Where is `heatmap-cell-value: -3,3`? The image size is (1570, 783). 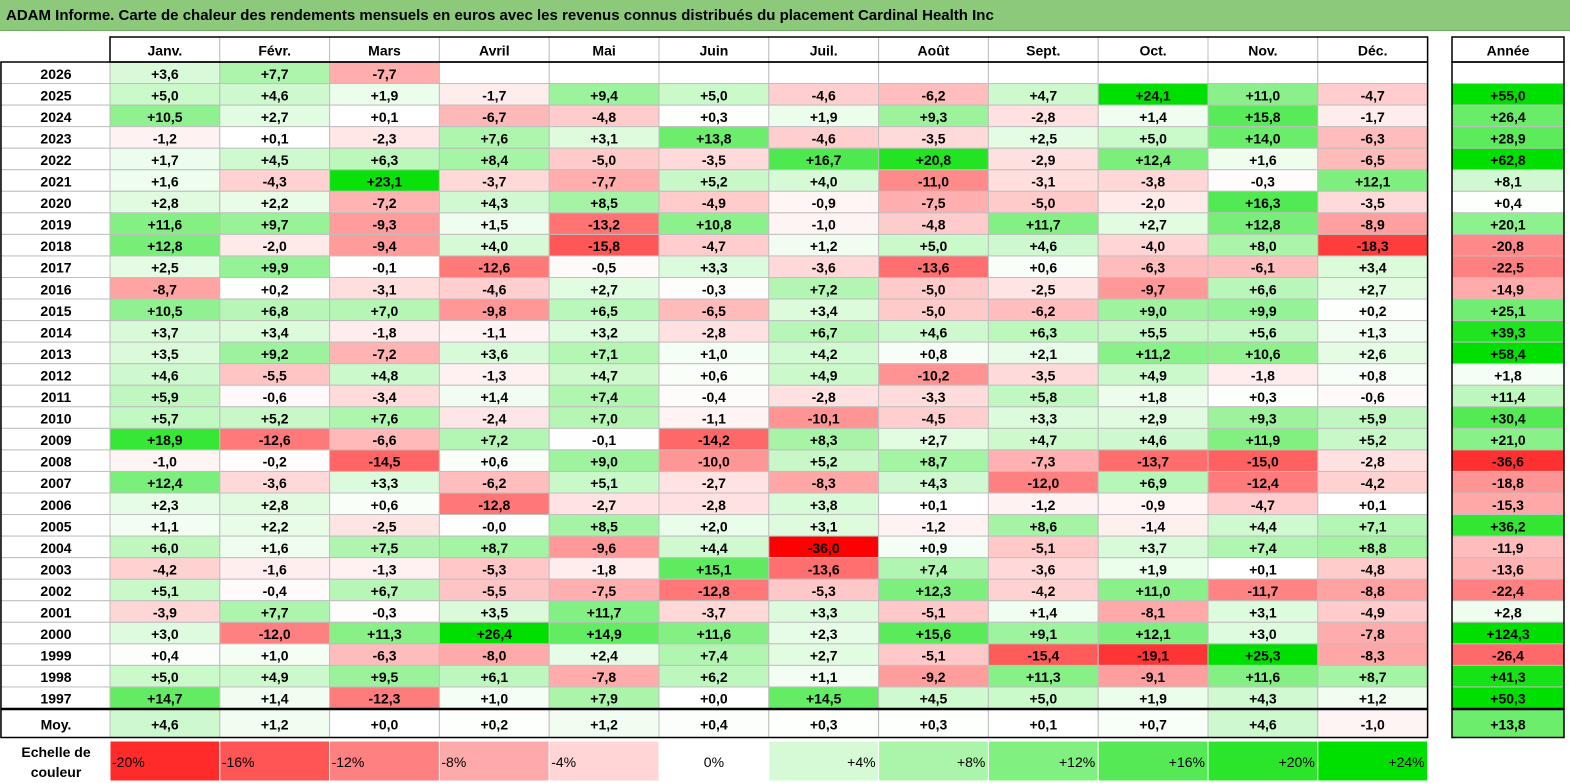 heatmap-cell-value: -3,3 is located at coordinates (933, 397).